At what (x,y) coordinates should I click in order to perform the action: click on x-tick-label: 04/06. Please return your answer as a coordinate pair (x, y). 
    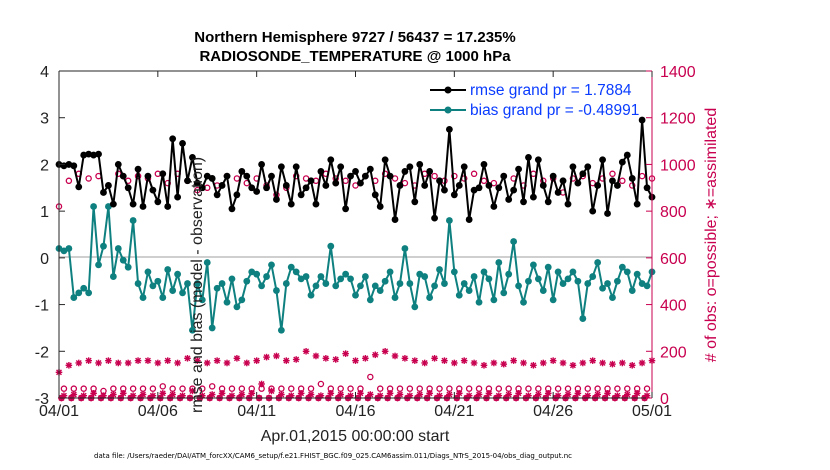
    Looking at the image, I should click on (158, 411).